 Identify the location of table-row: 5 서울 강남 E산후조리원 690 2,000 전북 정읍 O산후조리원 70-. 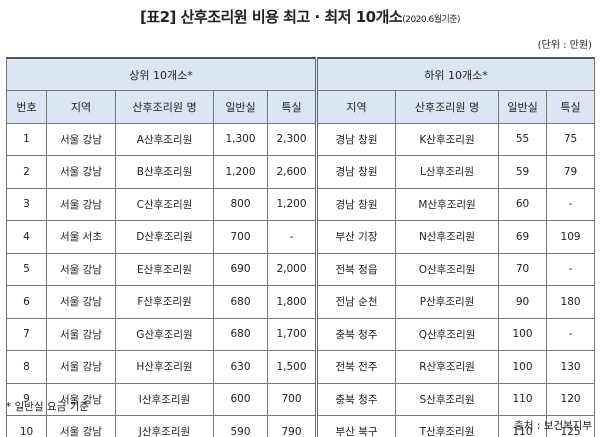
(301, 269).